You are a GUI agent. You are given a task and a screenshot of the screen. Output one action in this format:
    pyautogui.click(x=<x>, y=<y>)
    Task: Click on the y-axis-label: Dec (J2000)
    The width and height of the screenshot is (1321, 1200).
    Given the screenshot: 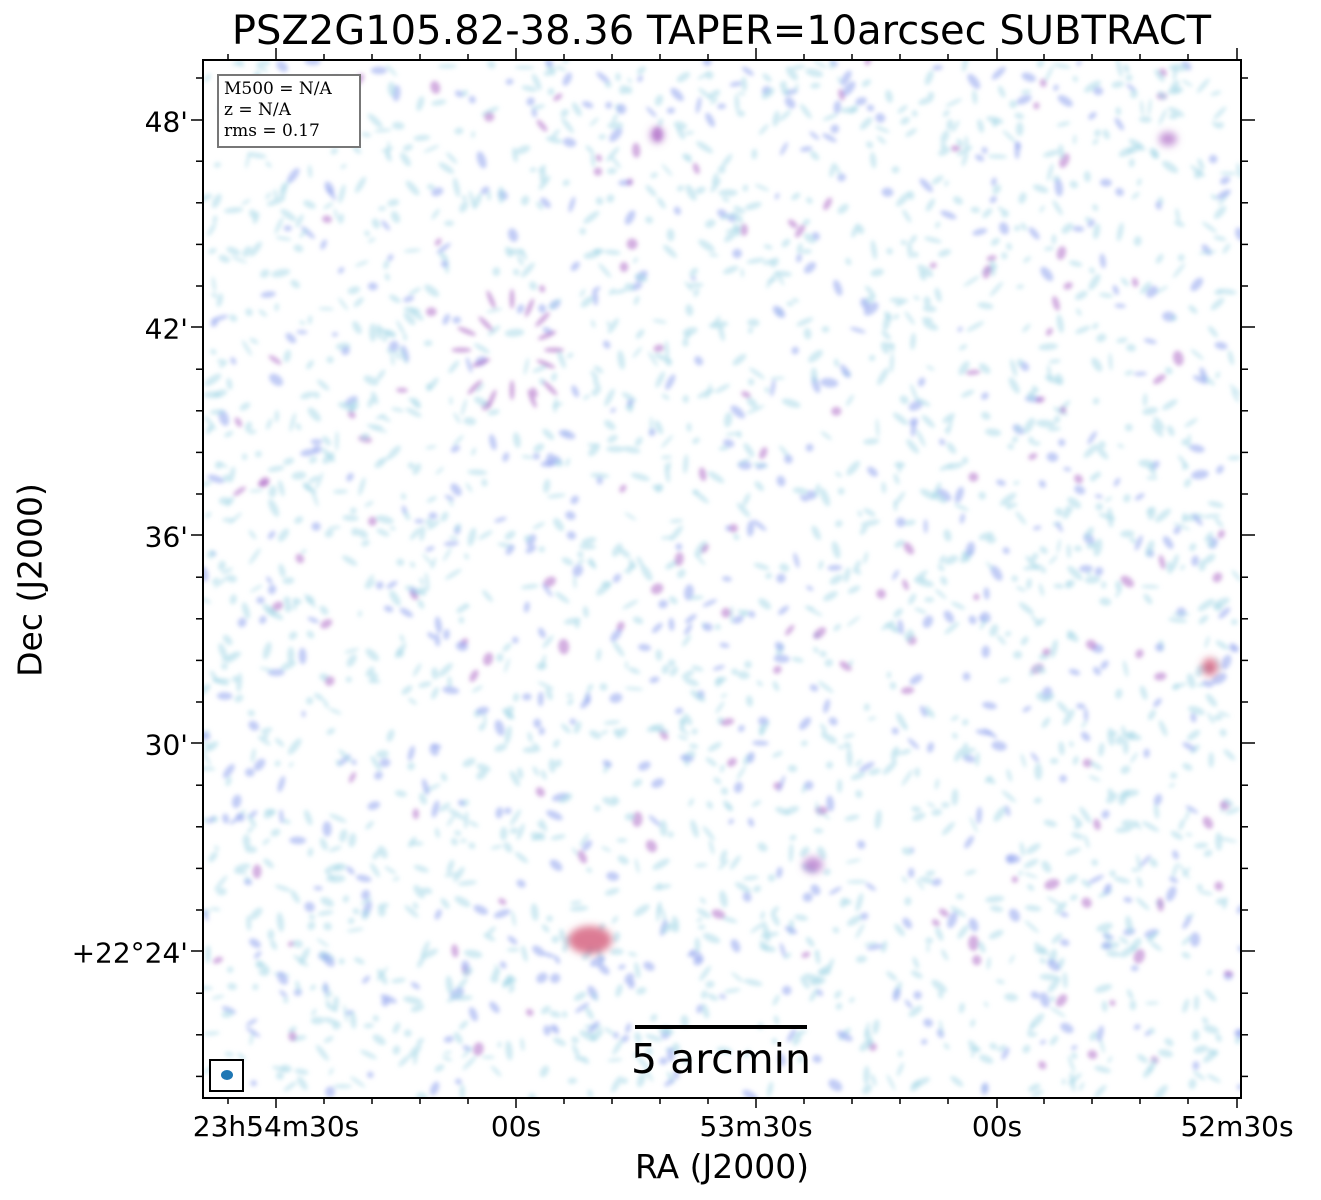 What is the action you would take?
    pyautogui.click(x=30, y=580)
    